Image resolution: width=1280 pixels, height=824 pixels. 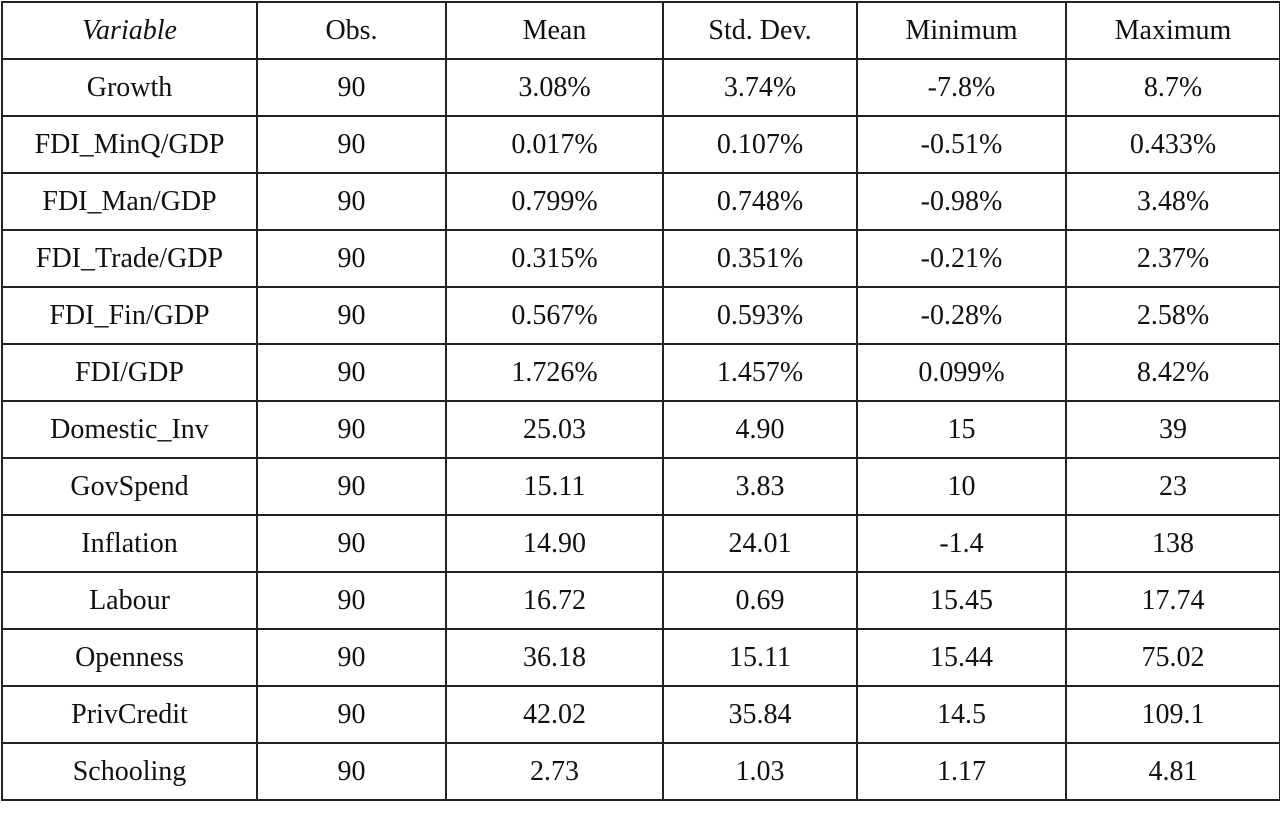 What do you see at coordinates (760, 87) in the screenshot?
I see `value-cell: 3.74%` at bounding box center [760, 87].